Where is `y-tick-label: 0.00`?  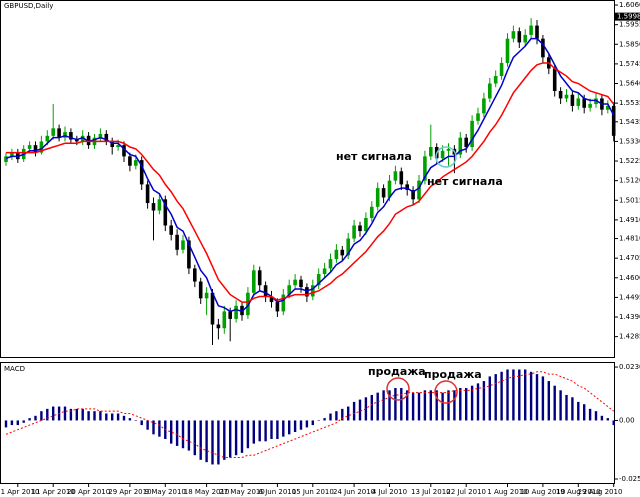
y-tick-label: 0.00 is located at coordinates (627, 420).